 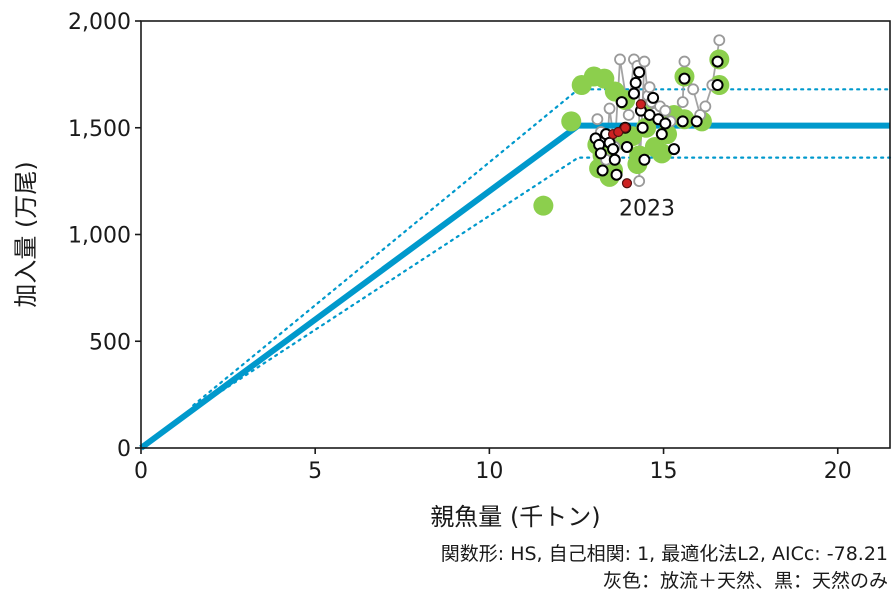 I want to click on annotation-2023: 2023, so click(x=647, y=208).